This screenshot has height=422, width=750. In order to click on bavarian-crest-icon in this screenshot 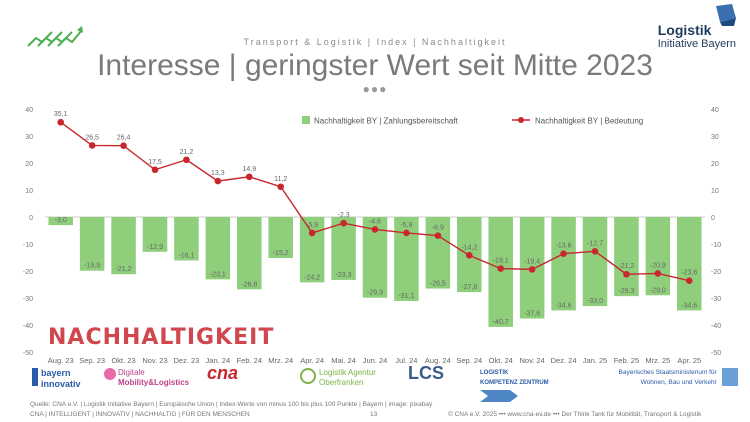, I will do `click(730, 377)`.